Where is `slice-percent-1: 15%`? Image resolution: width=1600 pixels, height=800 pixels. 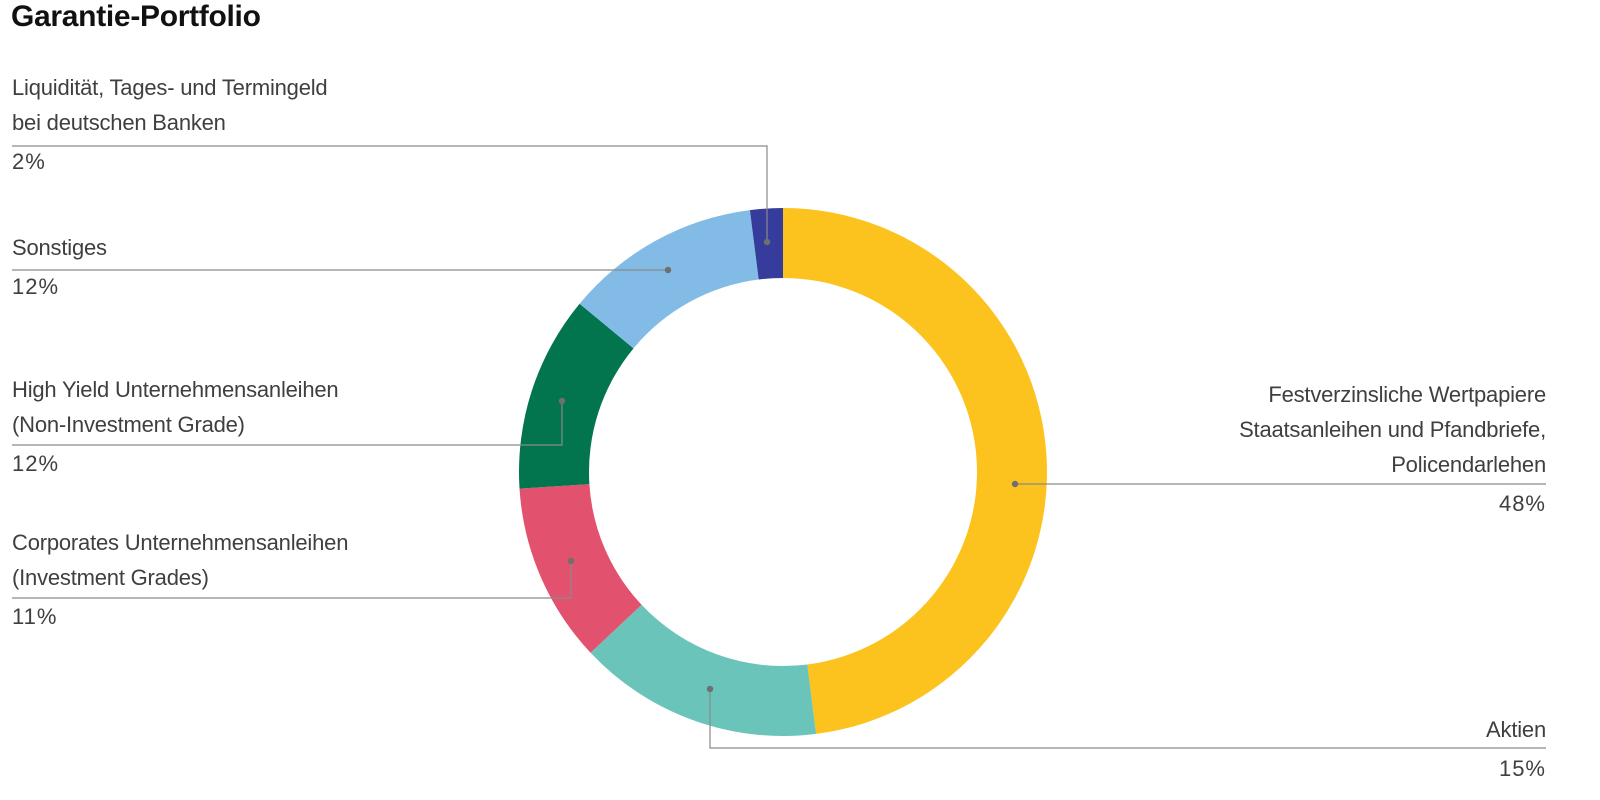 slice-percent-1: 15% is located at coordinates (1522, 768).